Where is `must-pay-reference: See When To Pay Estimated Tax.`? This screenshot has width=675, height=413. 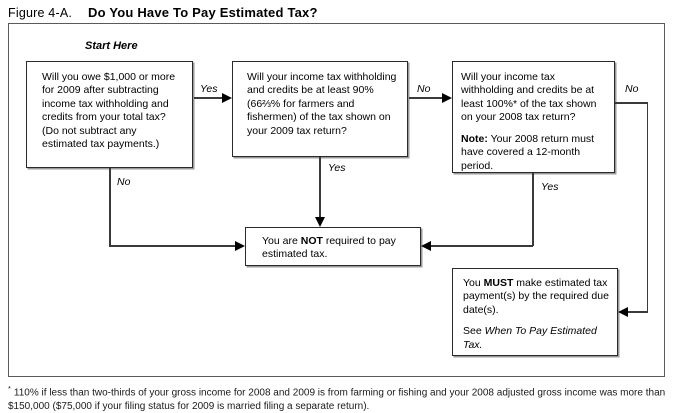 must-pay-reference: See When To Pay Estimated Tax. is located at coordinates (530, 338).